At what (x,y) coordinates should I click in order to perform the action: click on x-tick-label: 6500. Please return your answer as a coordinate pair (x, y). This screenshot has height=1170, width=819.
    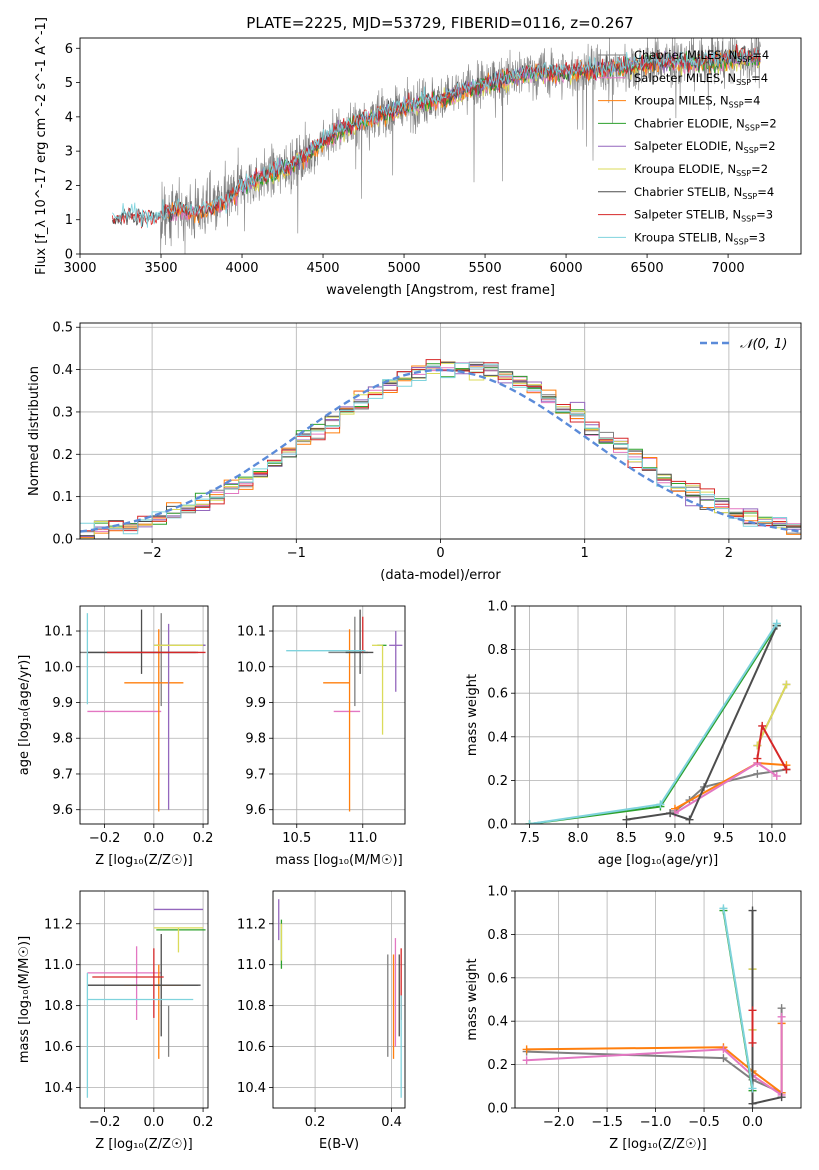
    Looking at the image, I should click on (647, 268).